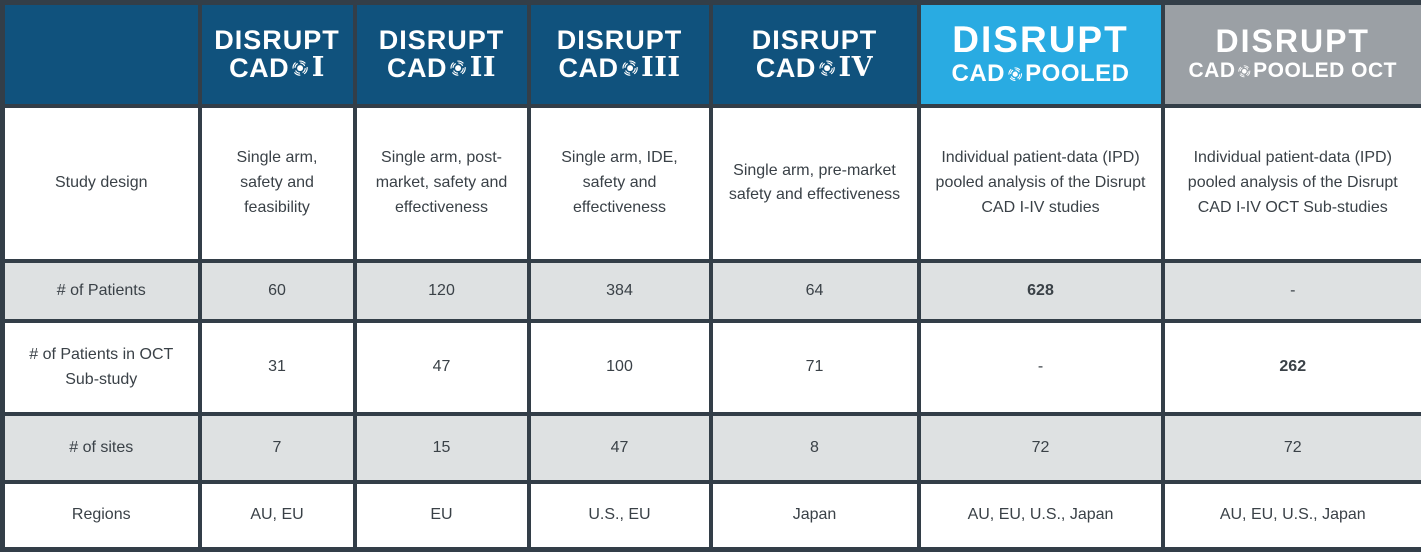 This screenshot has height=552, width=1421. What do you see at coordinates (441, 516) in the screenshot?
I see `cell: EU` at bounding box center [441, 516].